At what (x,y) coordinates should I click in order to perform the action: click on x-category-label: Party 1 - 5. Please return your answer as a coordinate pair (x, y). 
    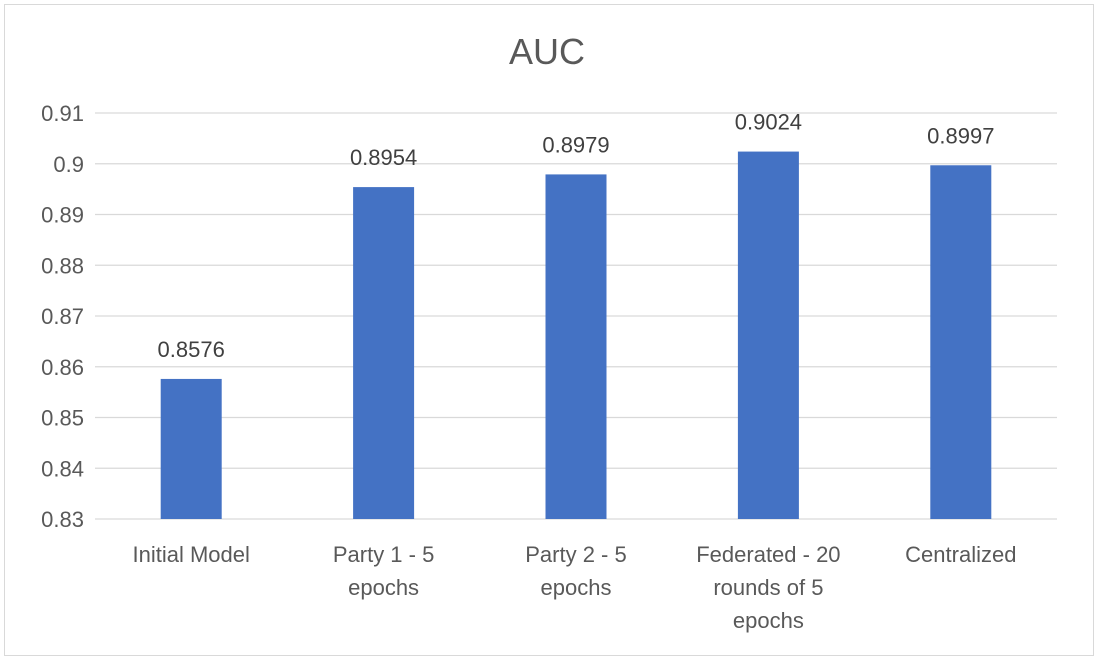
    Looking at the image, I should click on (383, 554).